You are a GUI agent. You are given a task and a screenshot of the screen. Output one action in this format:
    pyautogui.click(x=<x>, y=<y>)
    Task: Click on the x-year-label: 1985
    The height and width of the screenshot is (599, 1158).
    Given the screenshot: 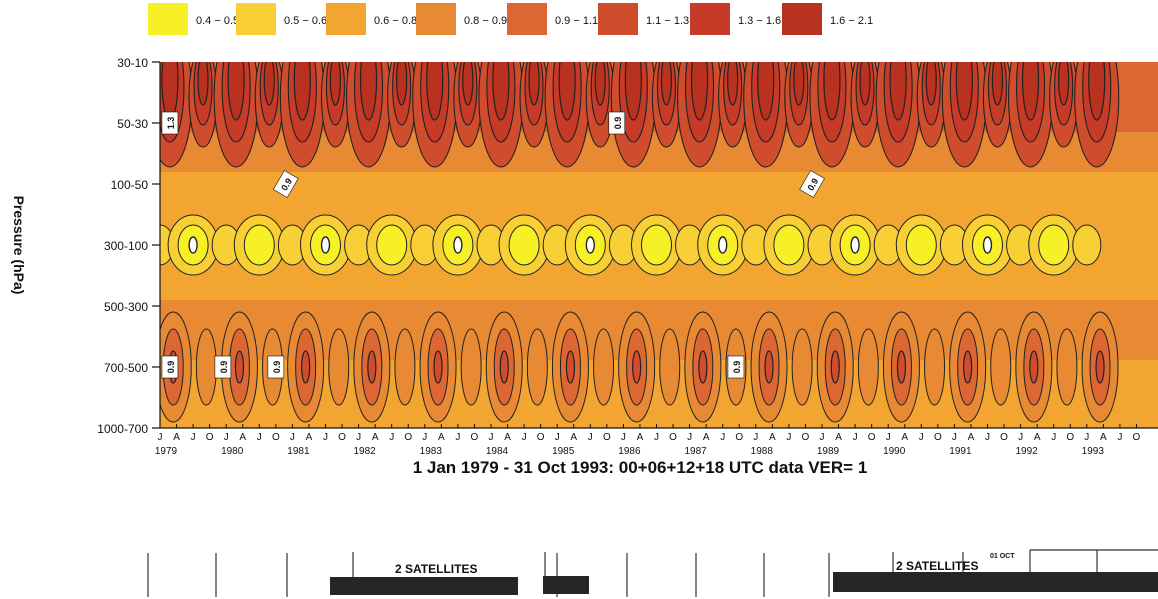 What is the action you would take?
    pyautogui.click(x=563, y=451)
    